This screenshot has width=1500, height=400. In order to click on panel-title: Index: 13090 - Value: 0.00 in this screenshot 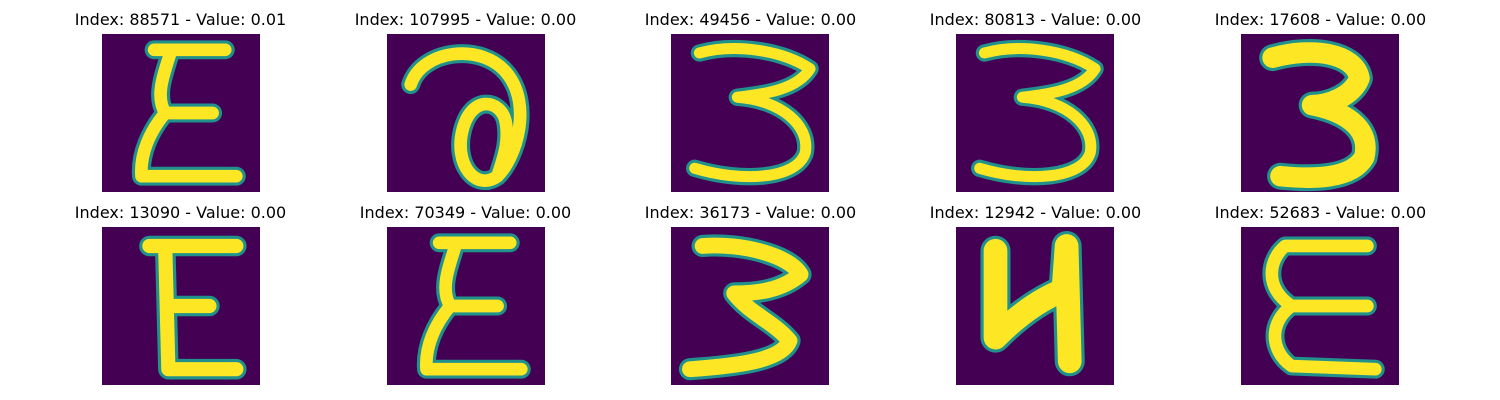, I will do `click(180, 212)`.